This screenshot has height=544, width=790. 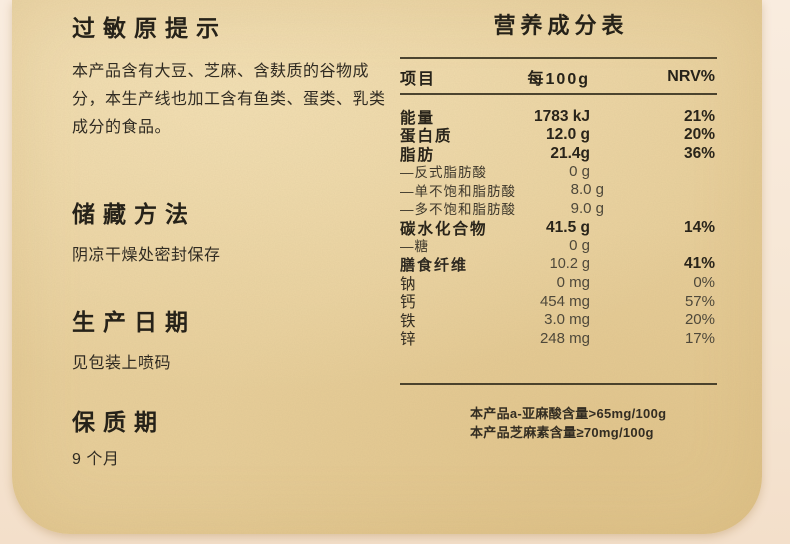 I want to click on footnote-linolenic: 本产品a-亚麻酸含量>65mg/100g, so click(x=568, y=413).